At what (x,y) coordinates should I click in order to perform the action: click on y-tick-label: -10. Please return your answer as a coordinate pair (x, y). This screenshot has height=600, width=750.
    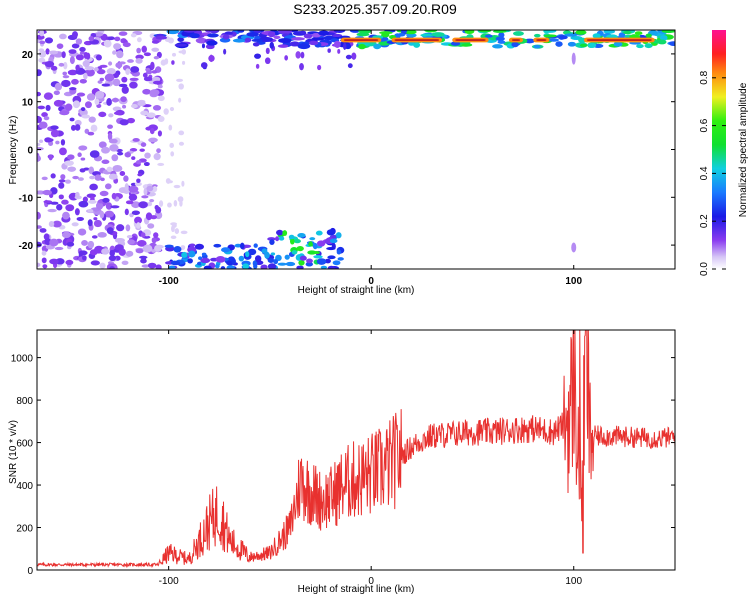
    Looking at the image, I should click on (26, 198).